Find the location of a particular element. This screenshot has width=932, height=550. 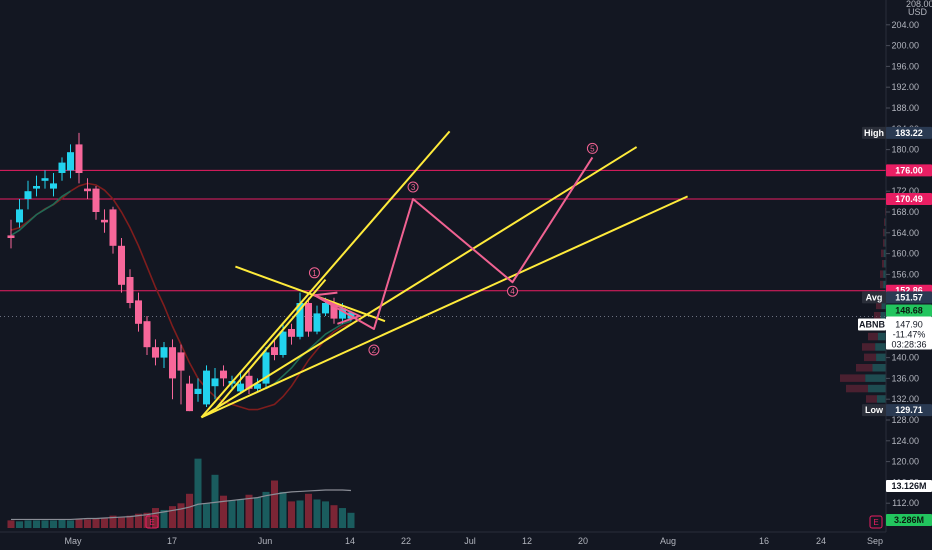

volume-ma-line is located at coordinates (181, 505).